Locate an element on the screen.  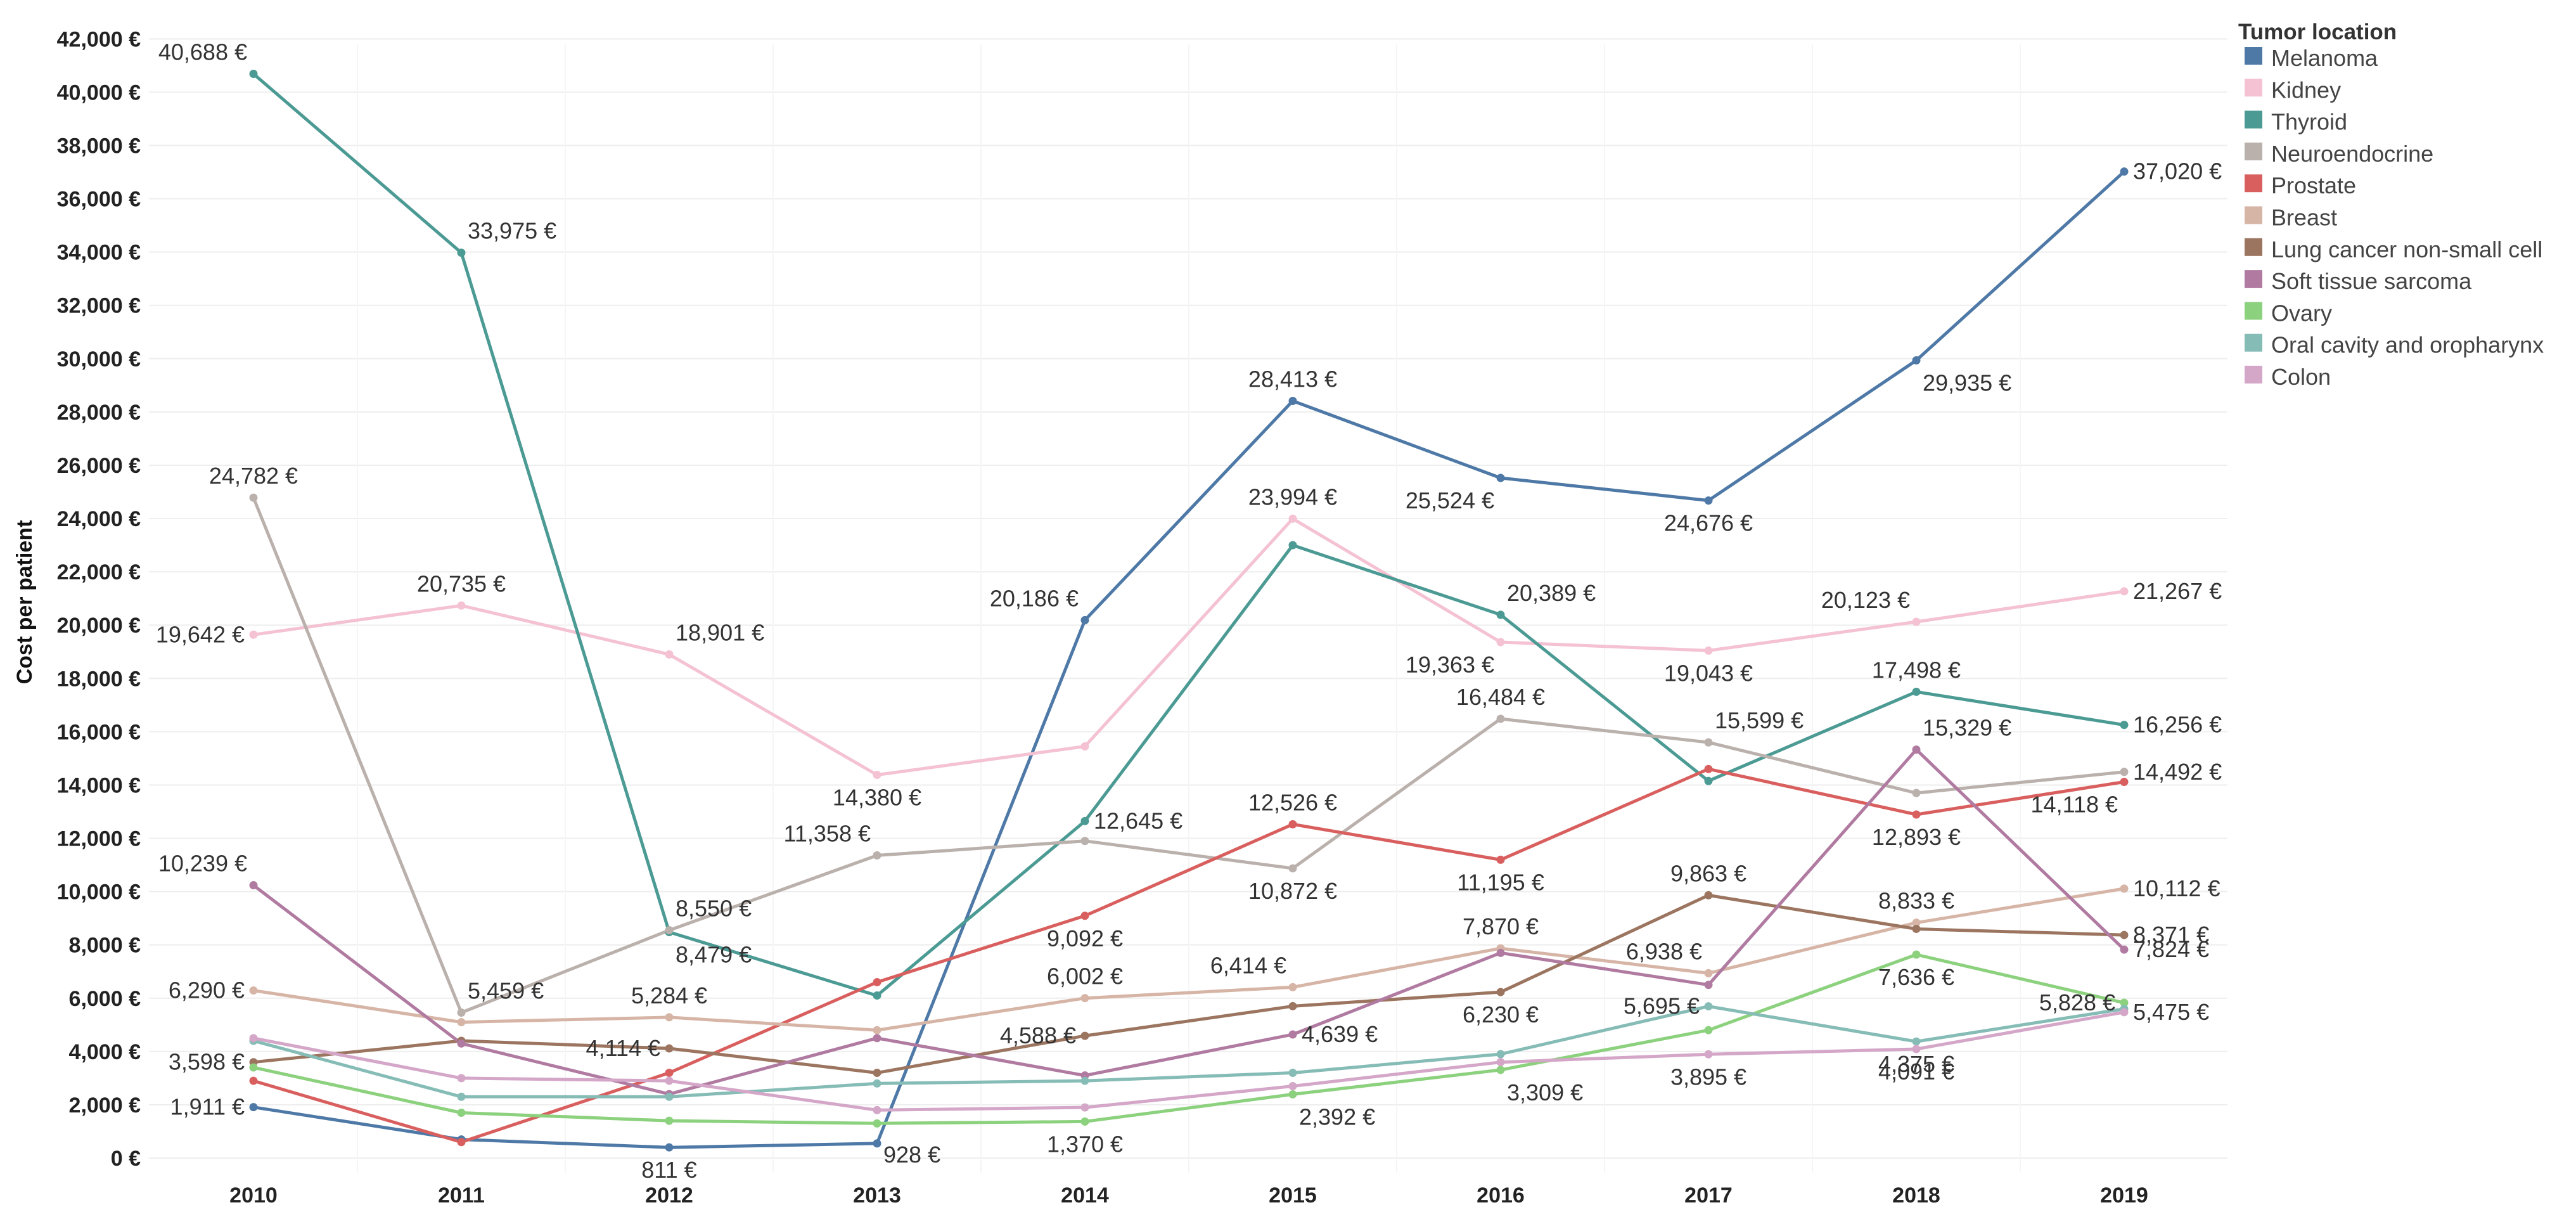
data-label: 15,329 € is located at coordinates (1967, 728).